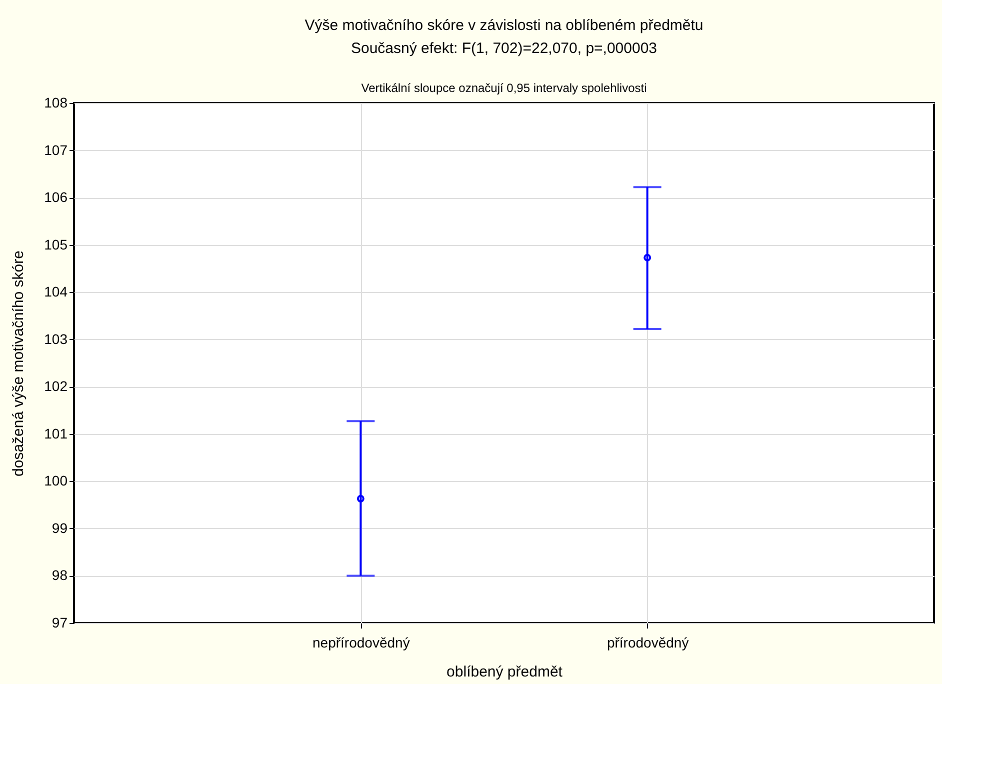 This screenshot has width=998, height=758. What do you see at coordinates (504, 48) in the screenshot?
I see `chart-subtitle: Současný efekt: F(1, 702)=22,070, p=,000003` at bounding box center [504, 48].